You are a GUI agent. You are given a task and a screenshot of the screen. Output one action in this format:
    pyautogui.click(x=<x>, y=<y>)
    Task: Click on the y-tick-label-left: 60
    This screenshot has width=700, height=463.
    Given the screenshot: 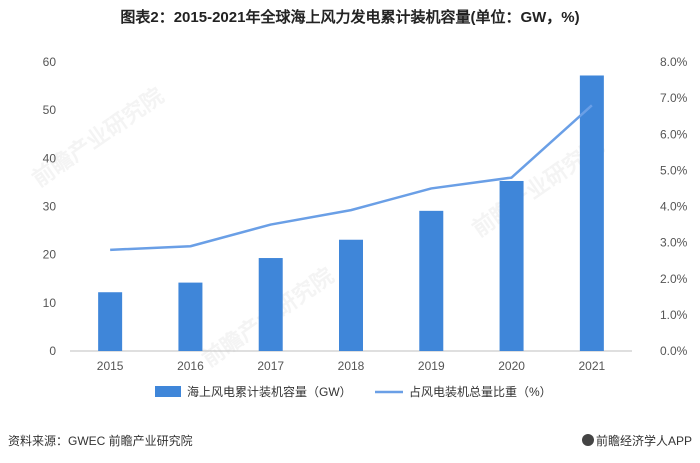 What is the action you would take?
    pyautogui.click(x=50, y=62)
    